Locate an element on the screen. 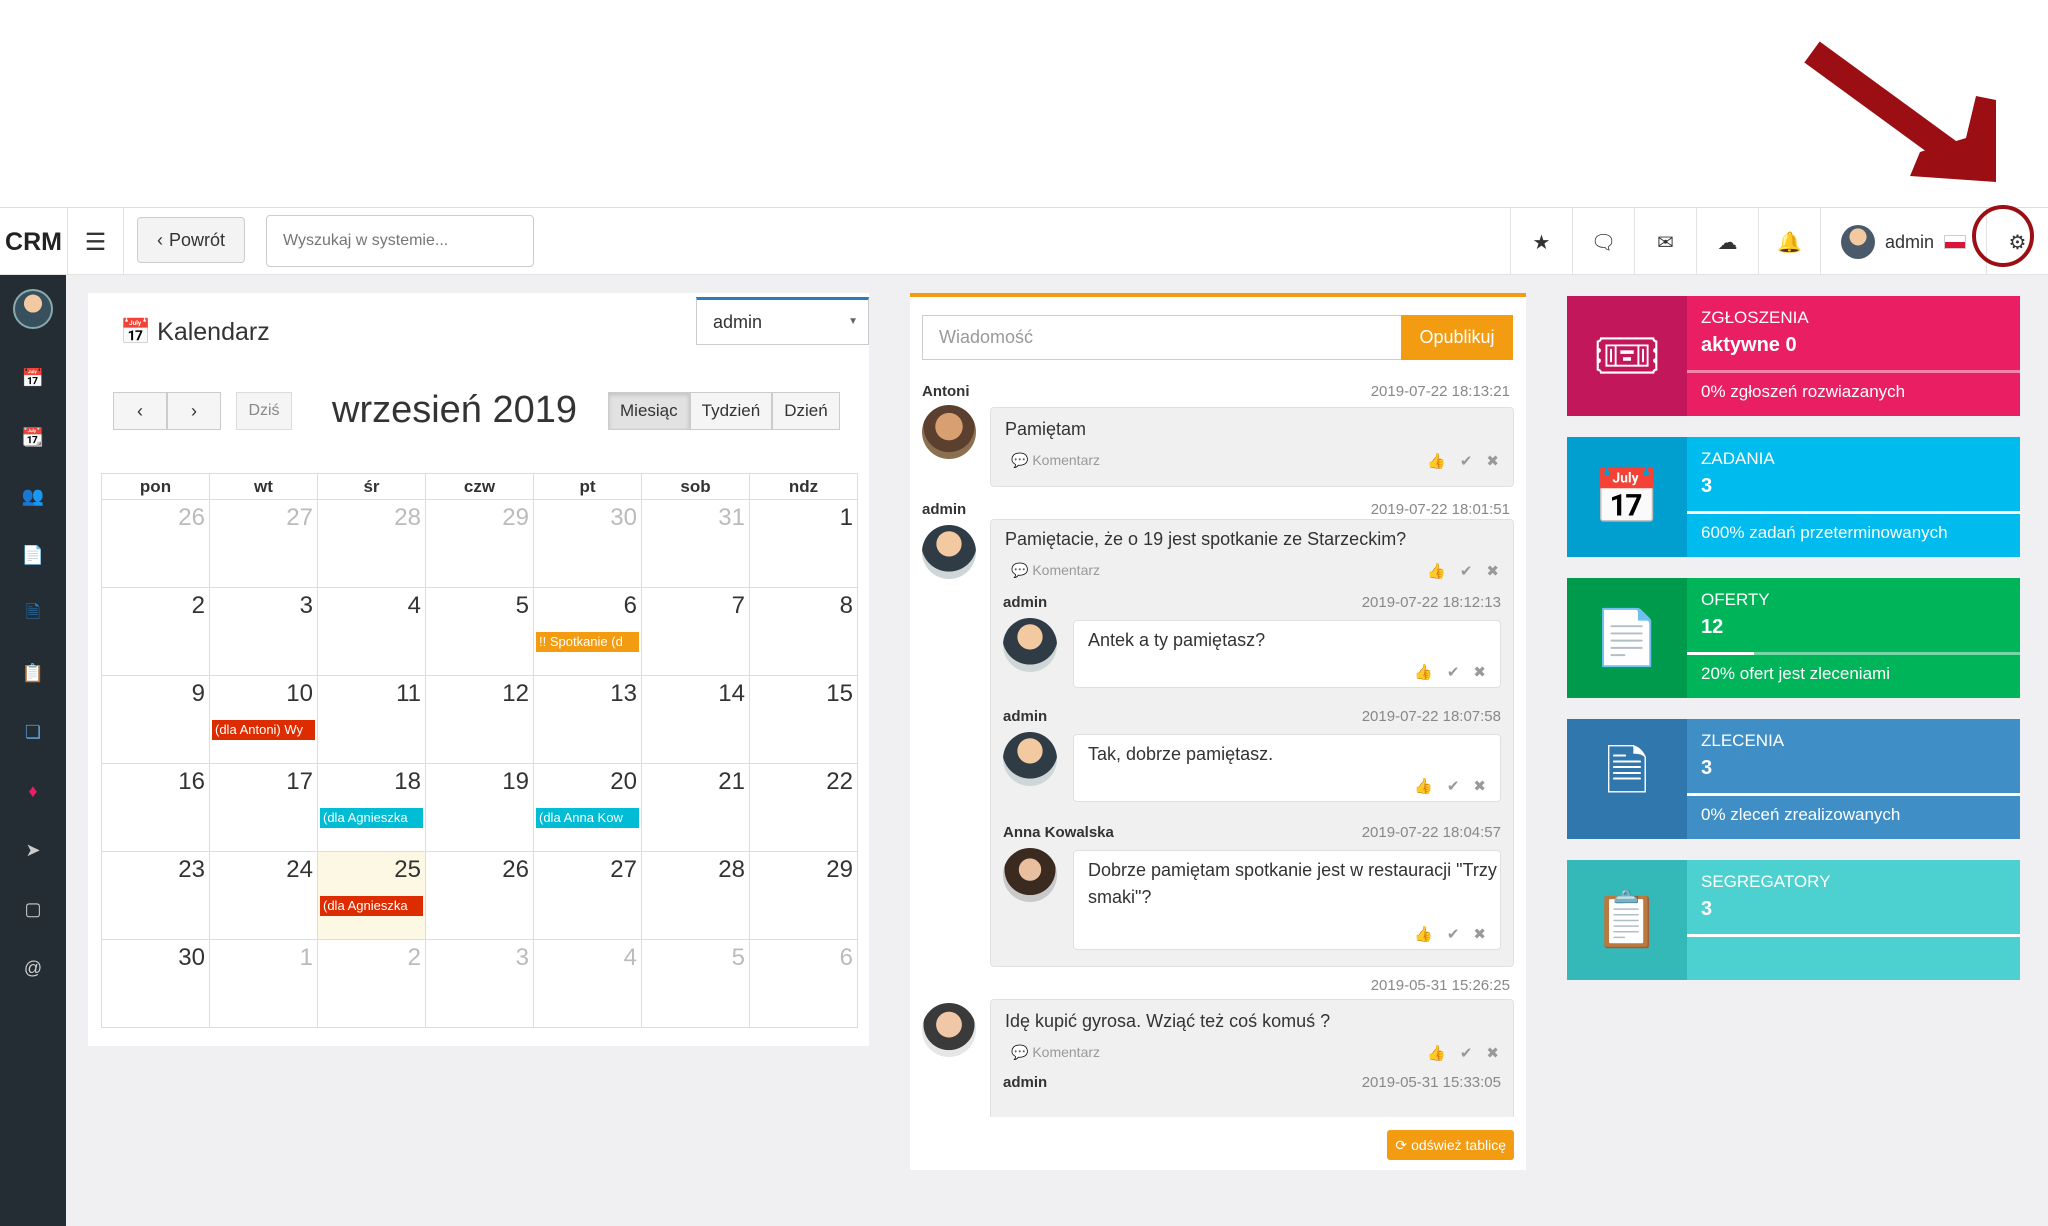 Image resolution: width=2048 pixels, height=1226 pixels. calendar-day: 20 (dla Anna Kow is located at coordinates (587, 807).